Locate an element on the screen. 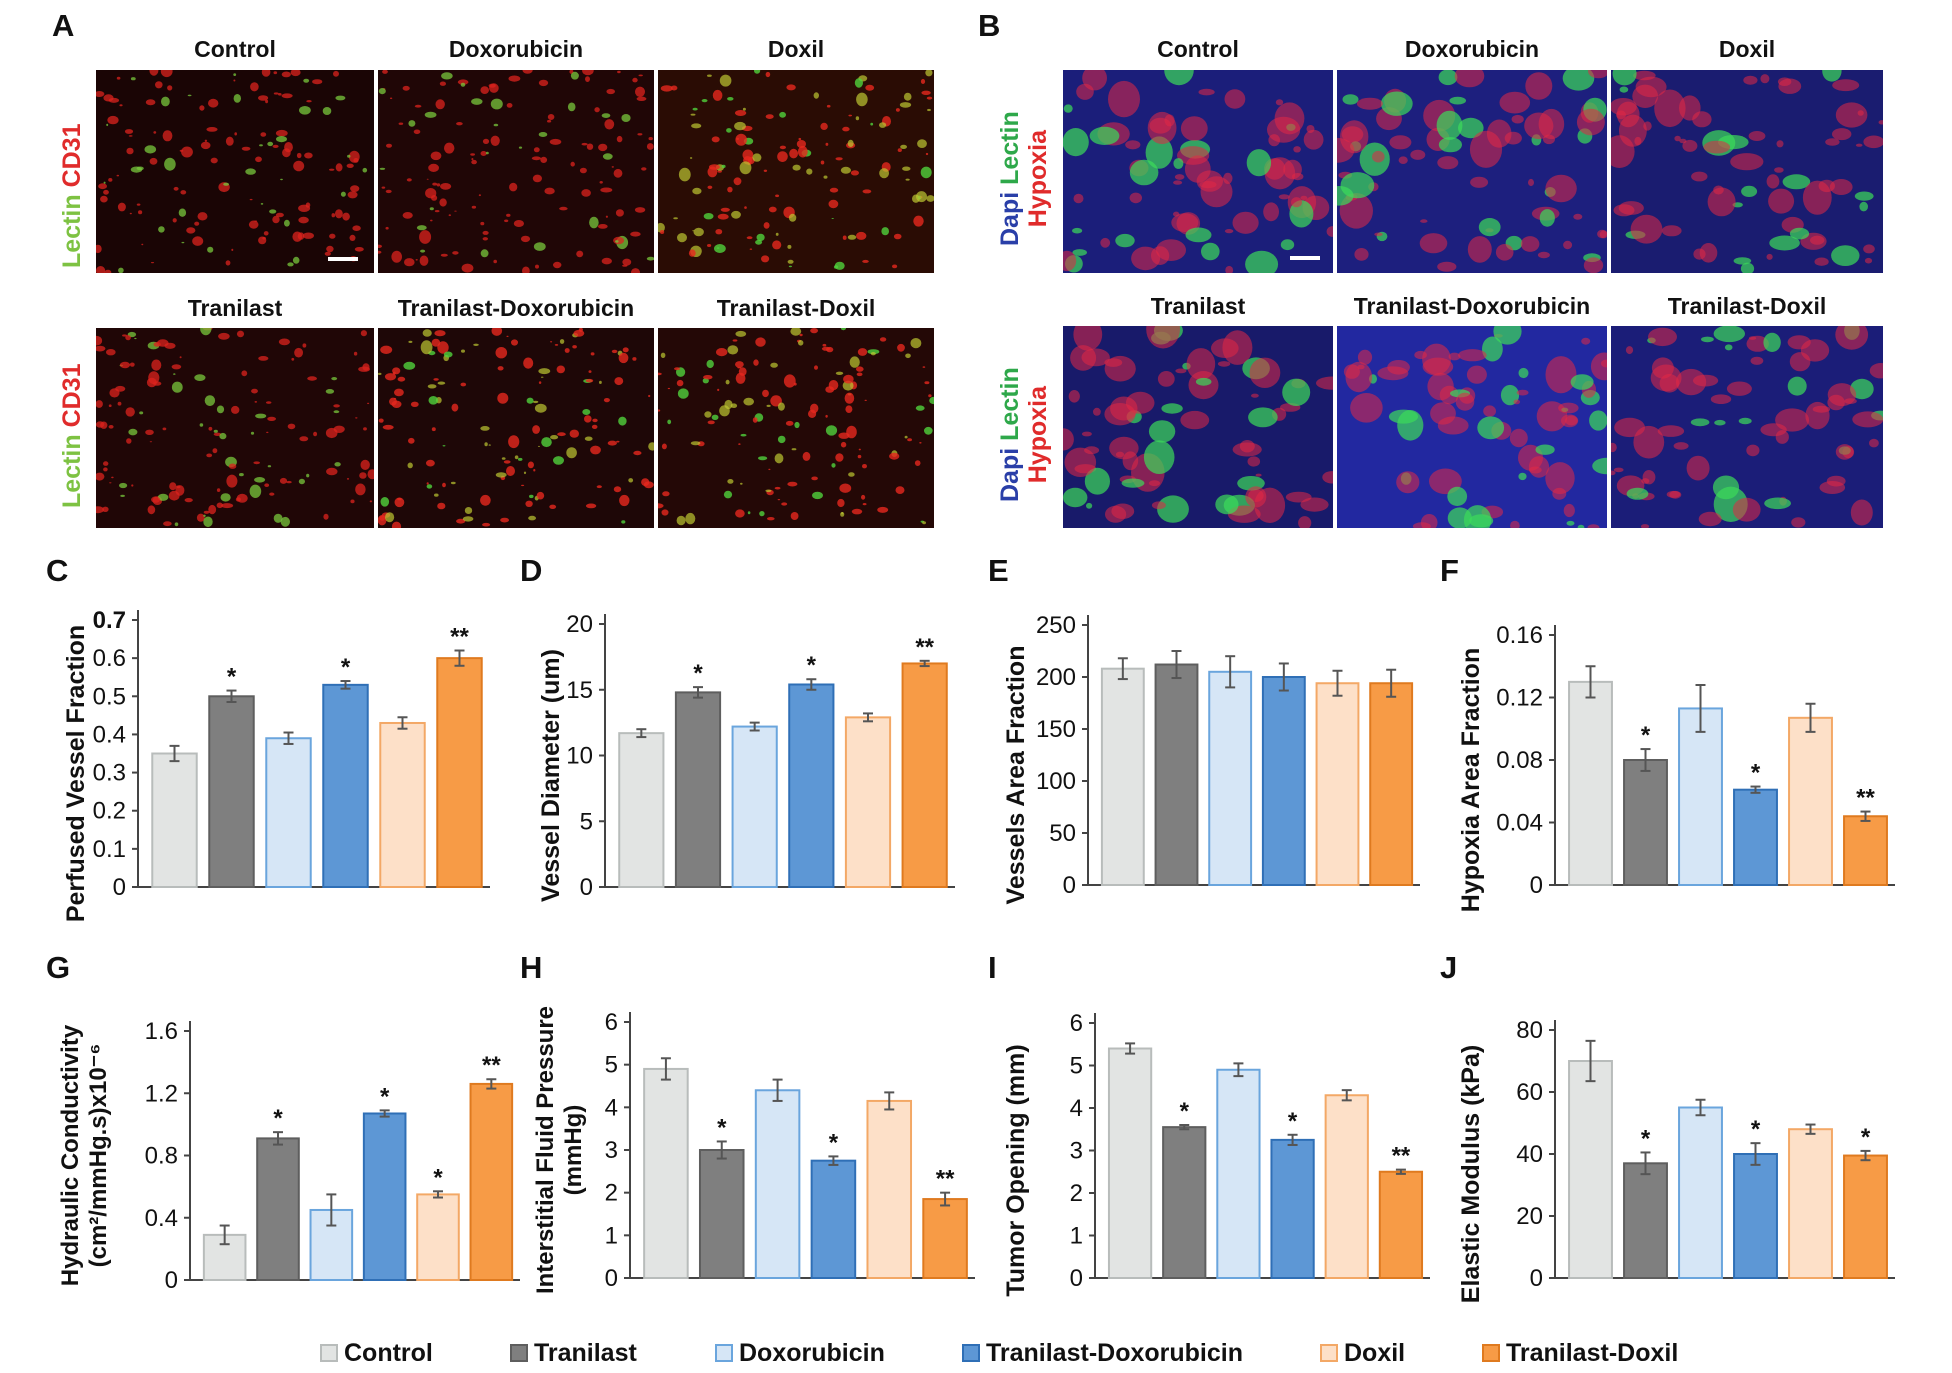  y-tick-label: 0.8 is located at coordinates (161, 1156).